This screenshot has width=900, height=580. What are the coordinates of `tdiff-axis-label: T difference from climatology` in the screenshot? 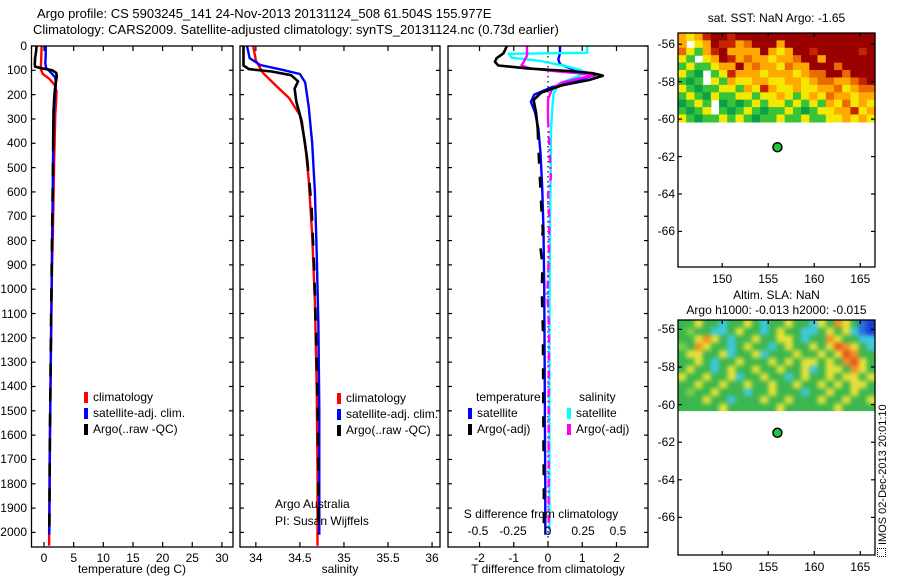 It's located at (548, 569).